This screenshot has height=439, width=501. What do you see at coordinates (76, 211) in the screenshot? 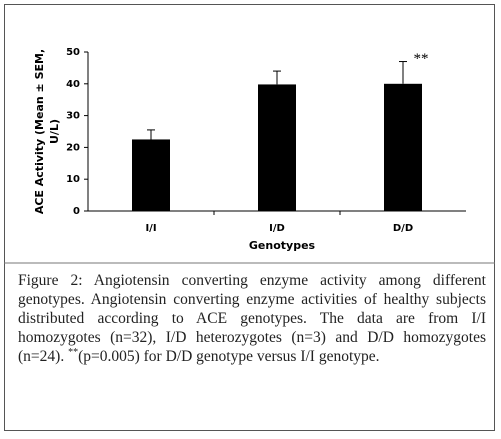
I see `y-tick-label: 0` at bounding box center [76, 211].